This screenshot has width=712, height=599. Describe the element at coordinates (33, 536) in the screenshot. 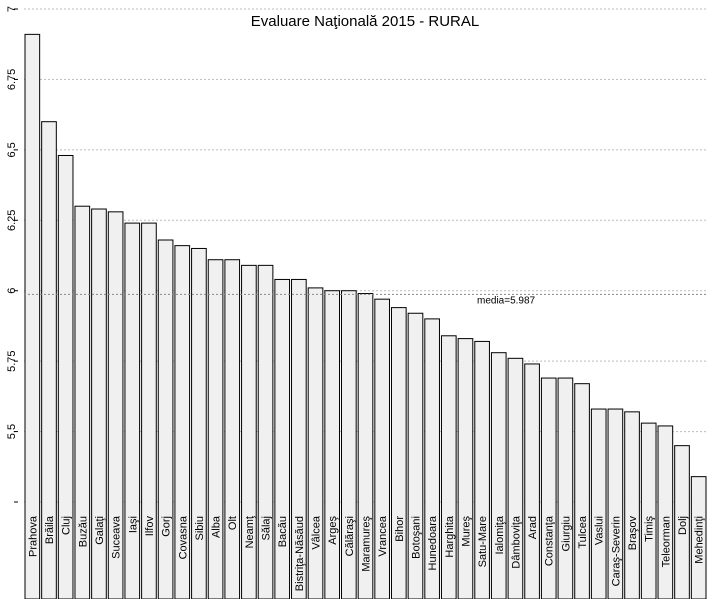

I see `category-label: Prahova` at that location.